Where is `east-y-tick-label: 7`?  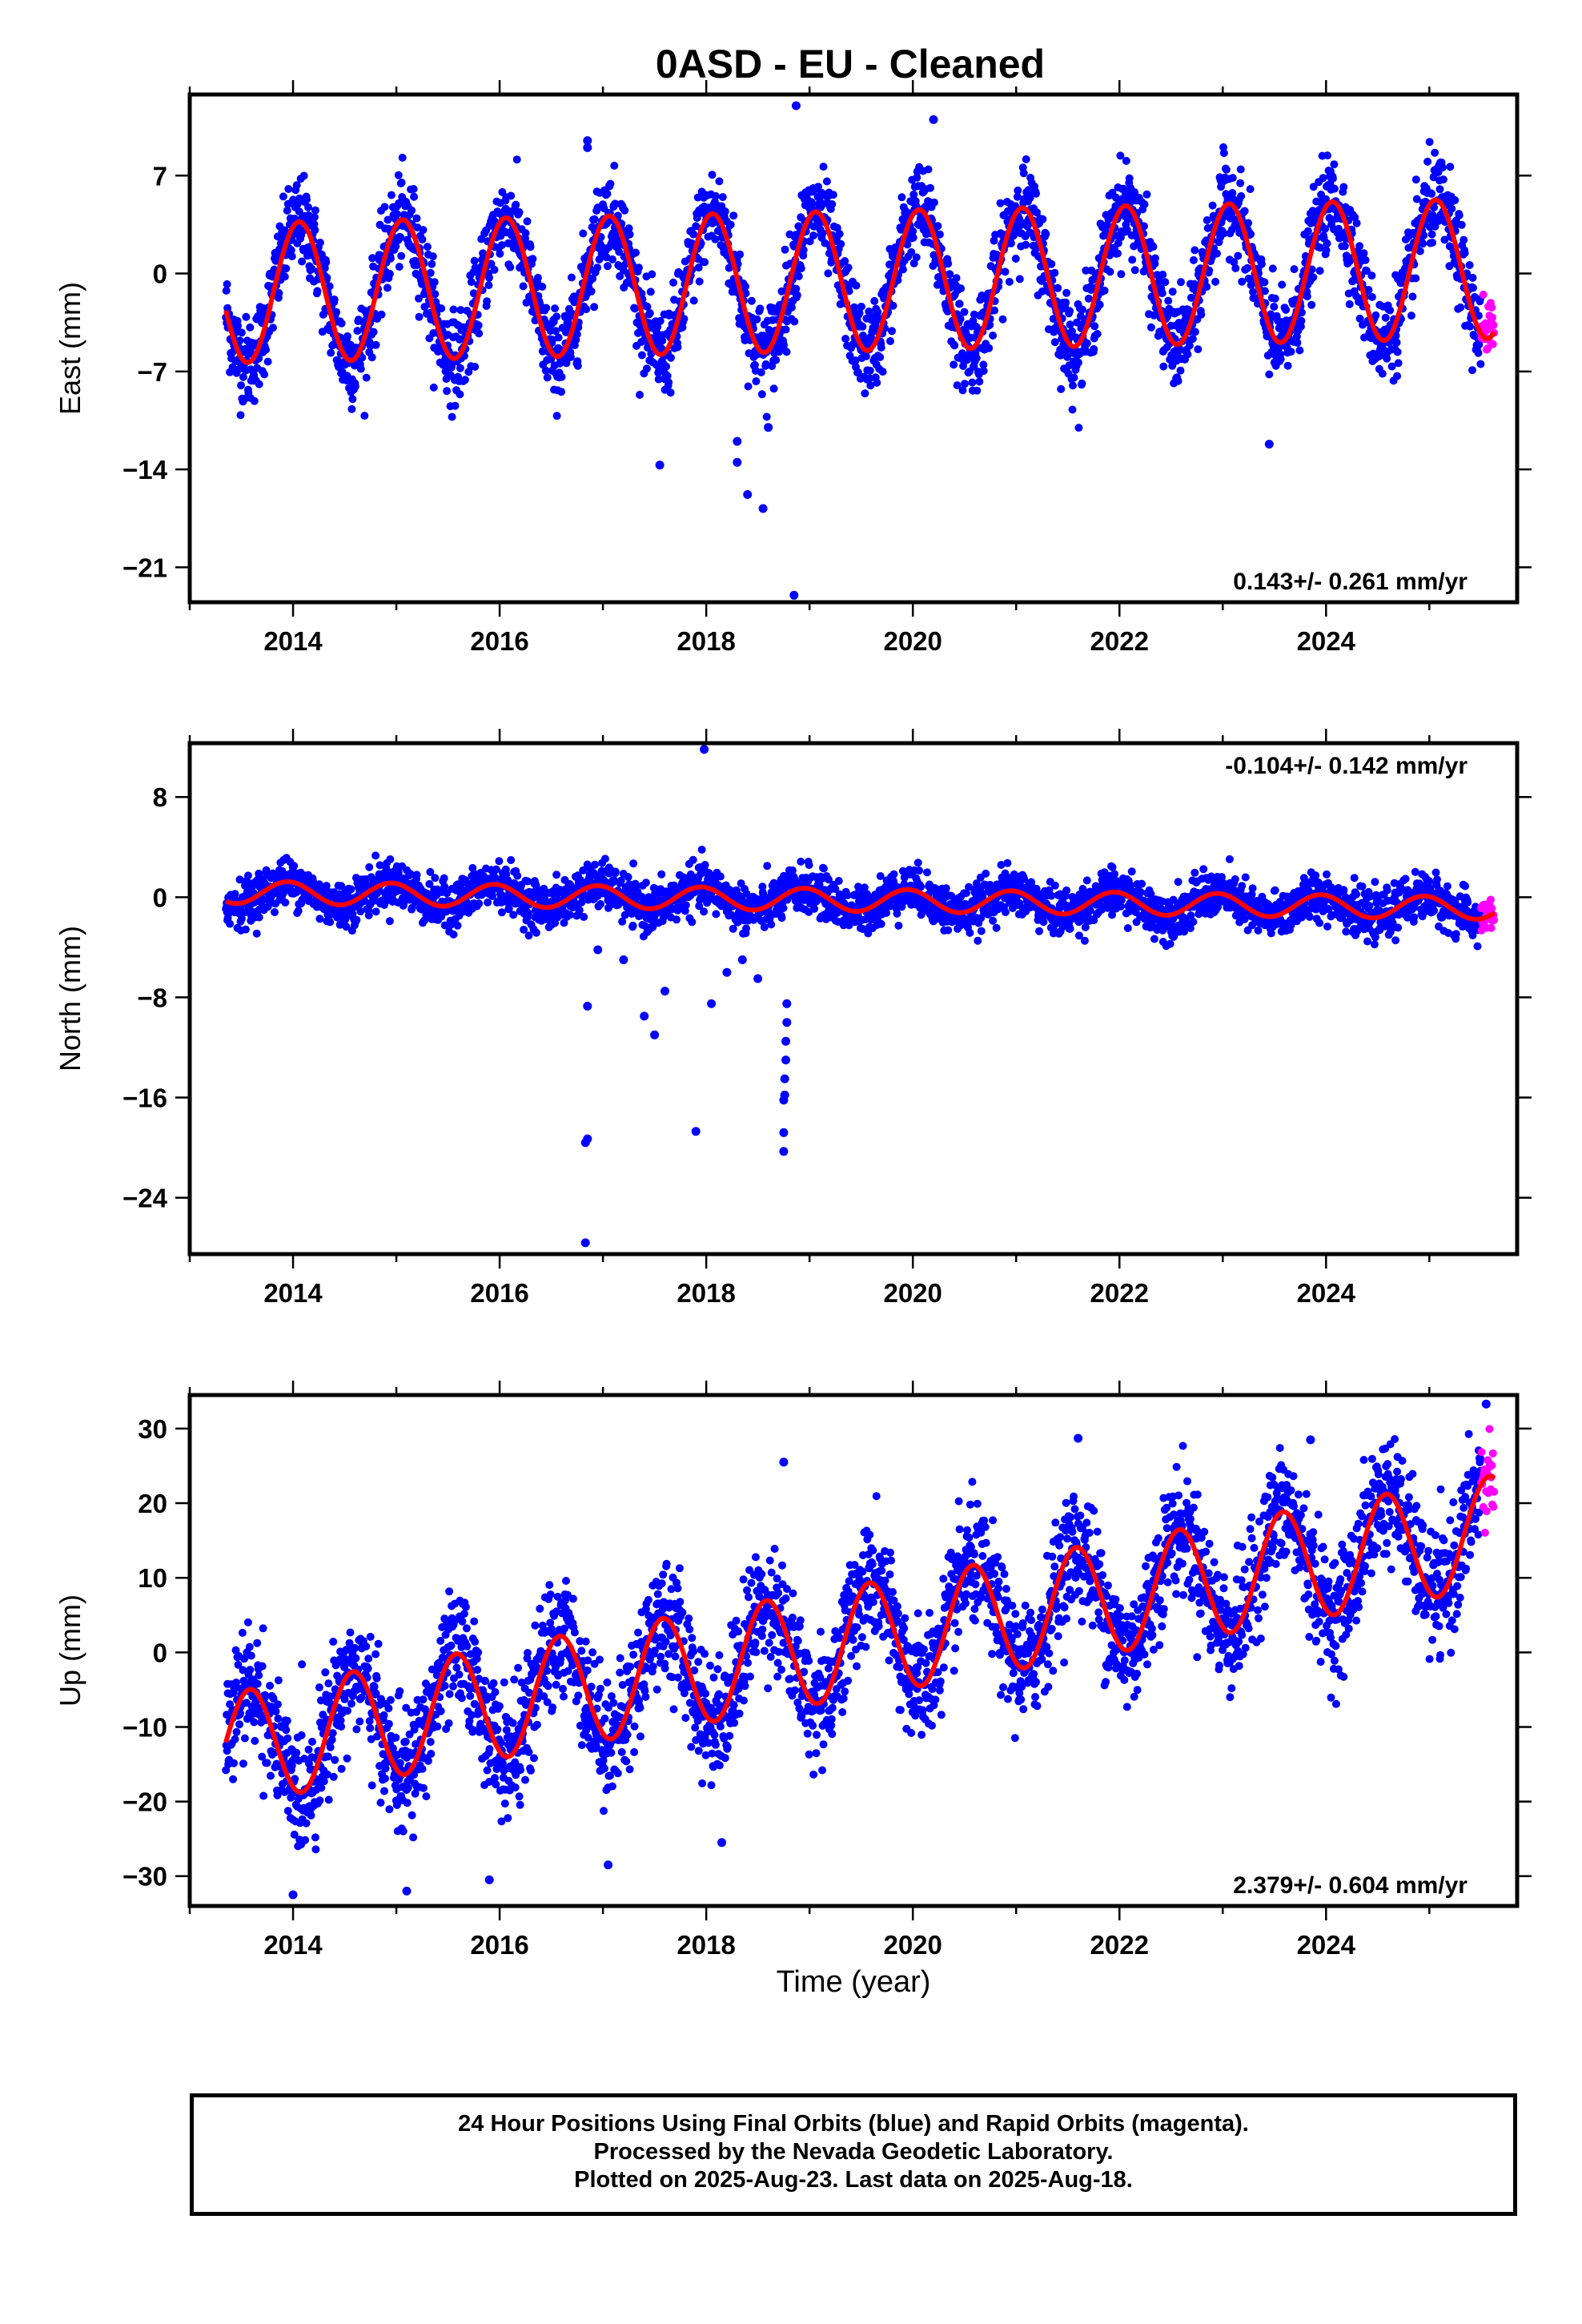 east-y-tick-label: 7 is located at coordinates (160, 176).